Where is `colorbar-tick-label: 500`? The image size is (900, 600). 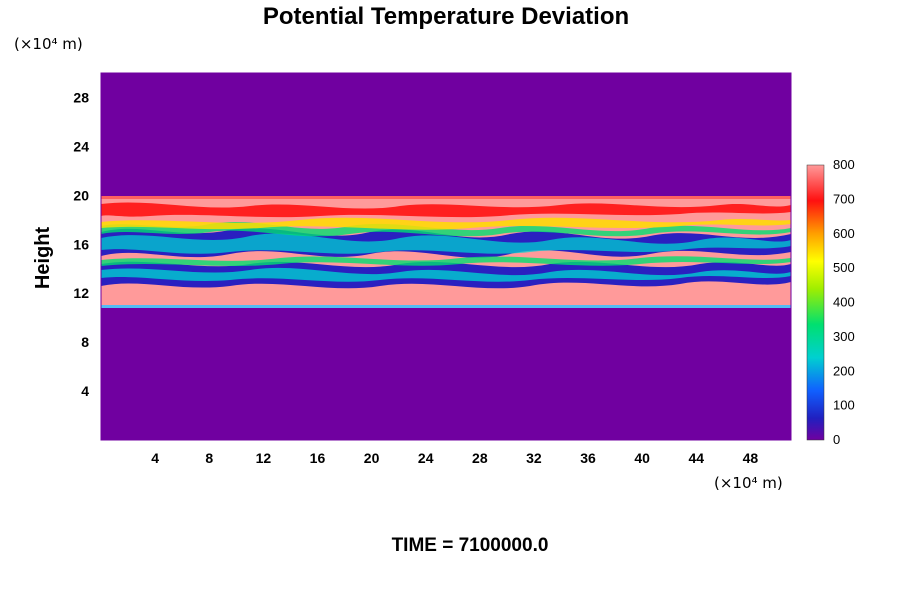
colorbar-tick-label: 500 is located at coordinates (844, 267).